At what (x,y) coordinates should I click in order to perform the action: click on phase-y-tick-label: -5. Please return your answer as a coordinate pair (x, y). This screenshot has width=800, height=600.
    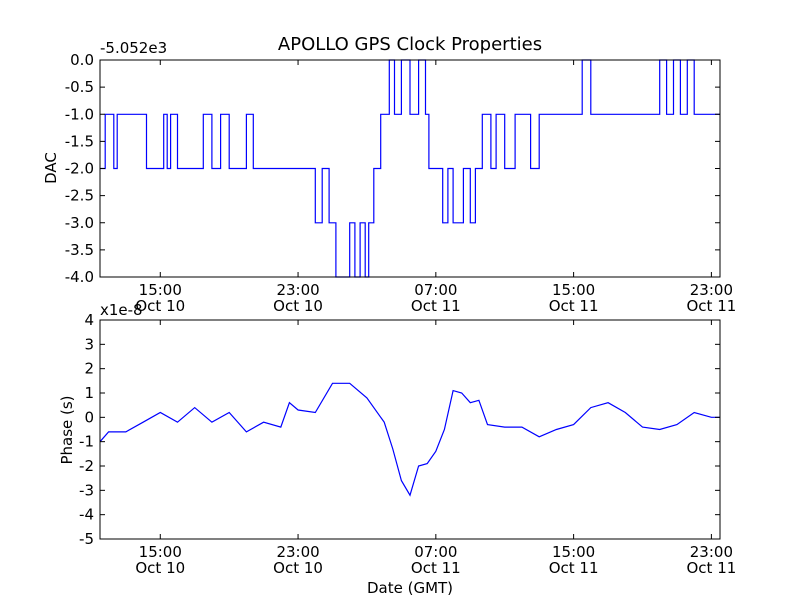
    Looking at the image, I should click on (86, 539).